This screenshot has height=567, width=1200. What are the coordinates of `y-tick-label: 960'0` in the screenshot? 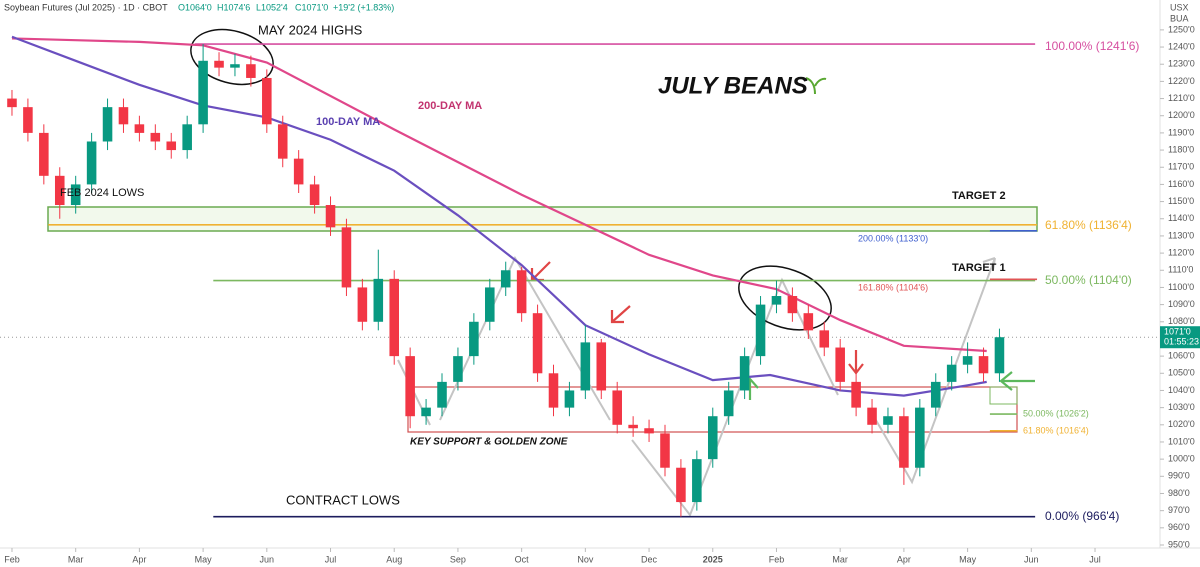 It's located at (1179, 527).